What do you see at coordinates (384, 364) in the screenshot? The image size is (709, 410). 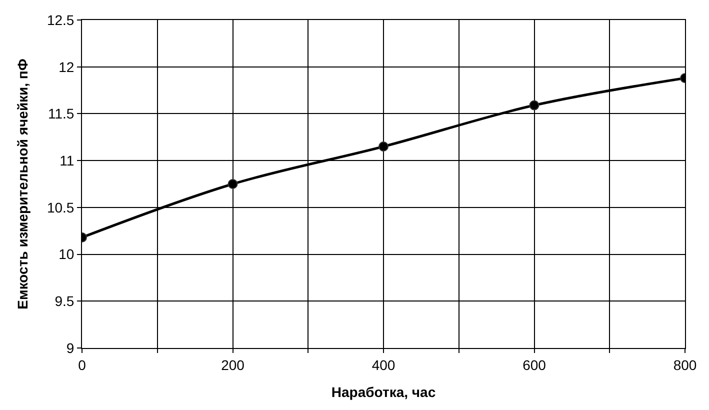 I see `x-tick-label: 400` at bounding box center [384, 364].